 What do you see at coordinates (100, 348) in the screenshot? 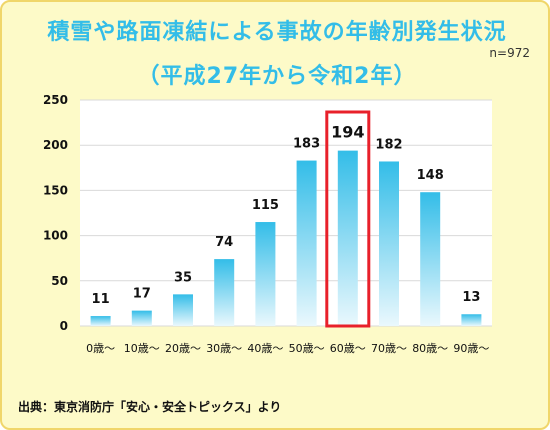
I see `x-tick-label: 0歳〜` at bounding box center [100, 348].